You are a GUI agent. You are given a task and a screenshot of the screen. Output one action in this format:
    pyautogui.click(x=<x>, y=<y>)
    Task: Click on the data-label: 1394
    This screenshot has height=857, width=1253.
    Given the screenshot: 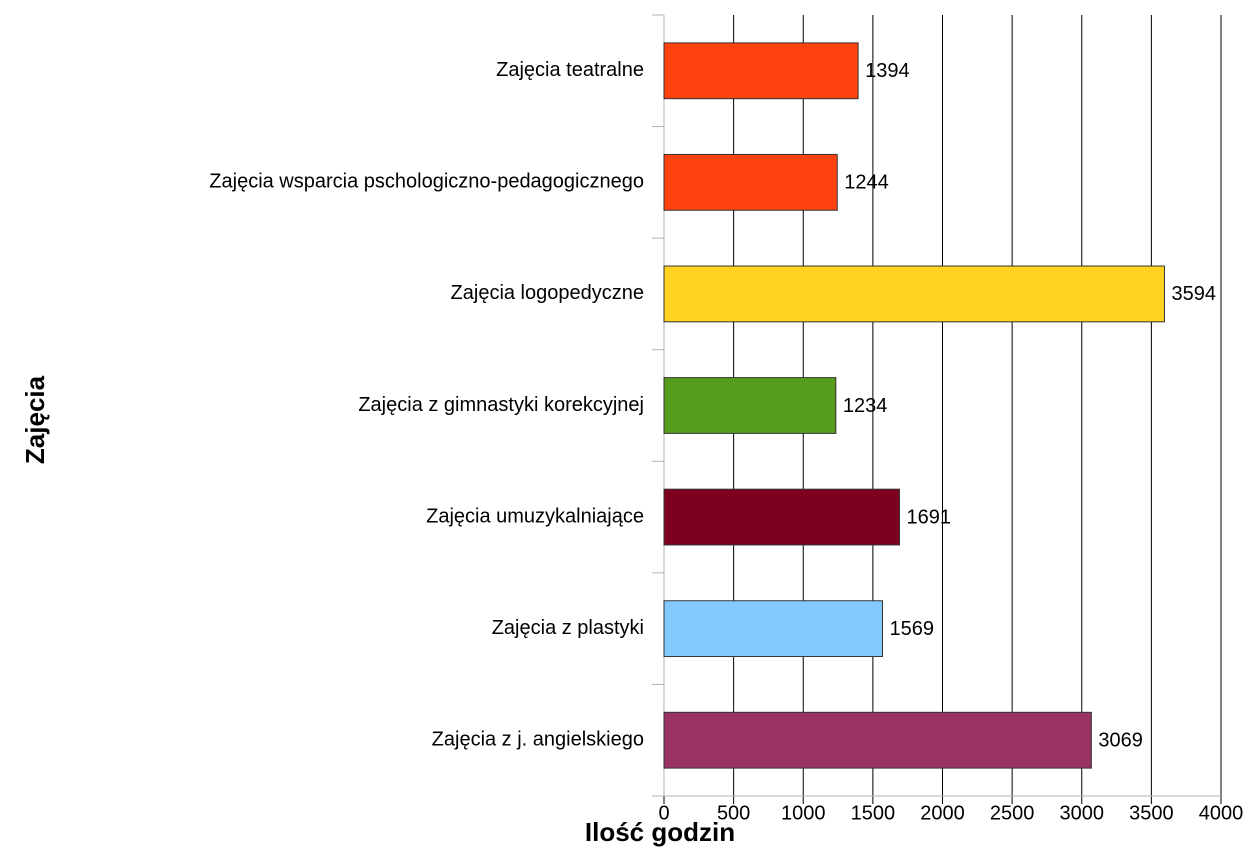 What is the action you would take?
    pyautogui.click(x=887, y=71)
    